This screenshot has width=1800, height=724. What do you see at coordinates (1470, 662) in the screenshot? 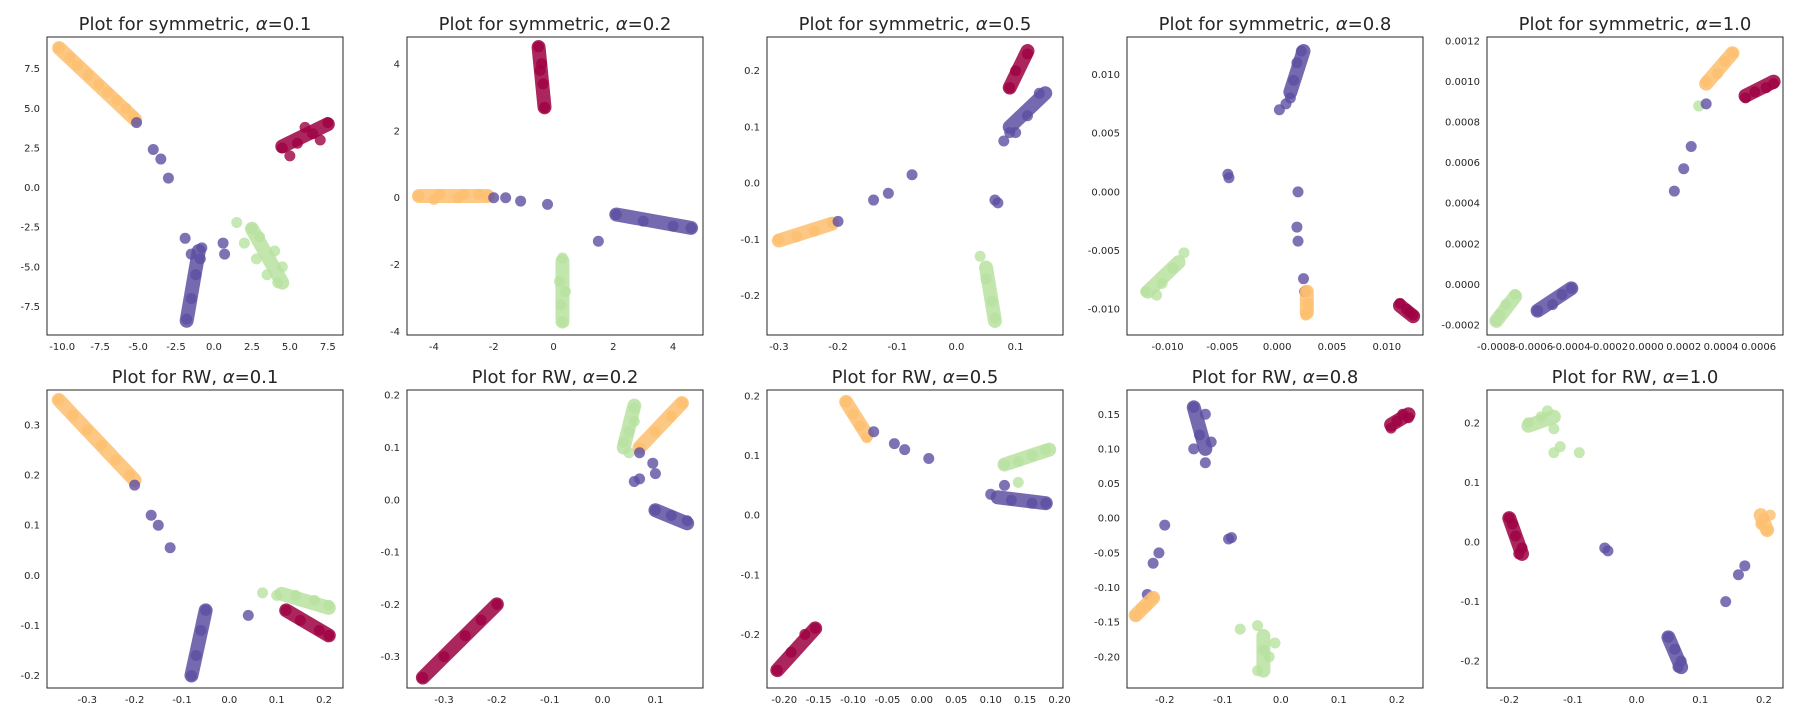
I see `y-tick-label: -0.2` at bounding box center [1470, 662].